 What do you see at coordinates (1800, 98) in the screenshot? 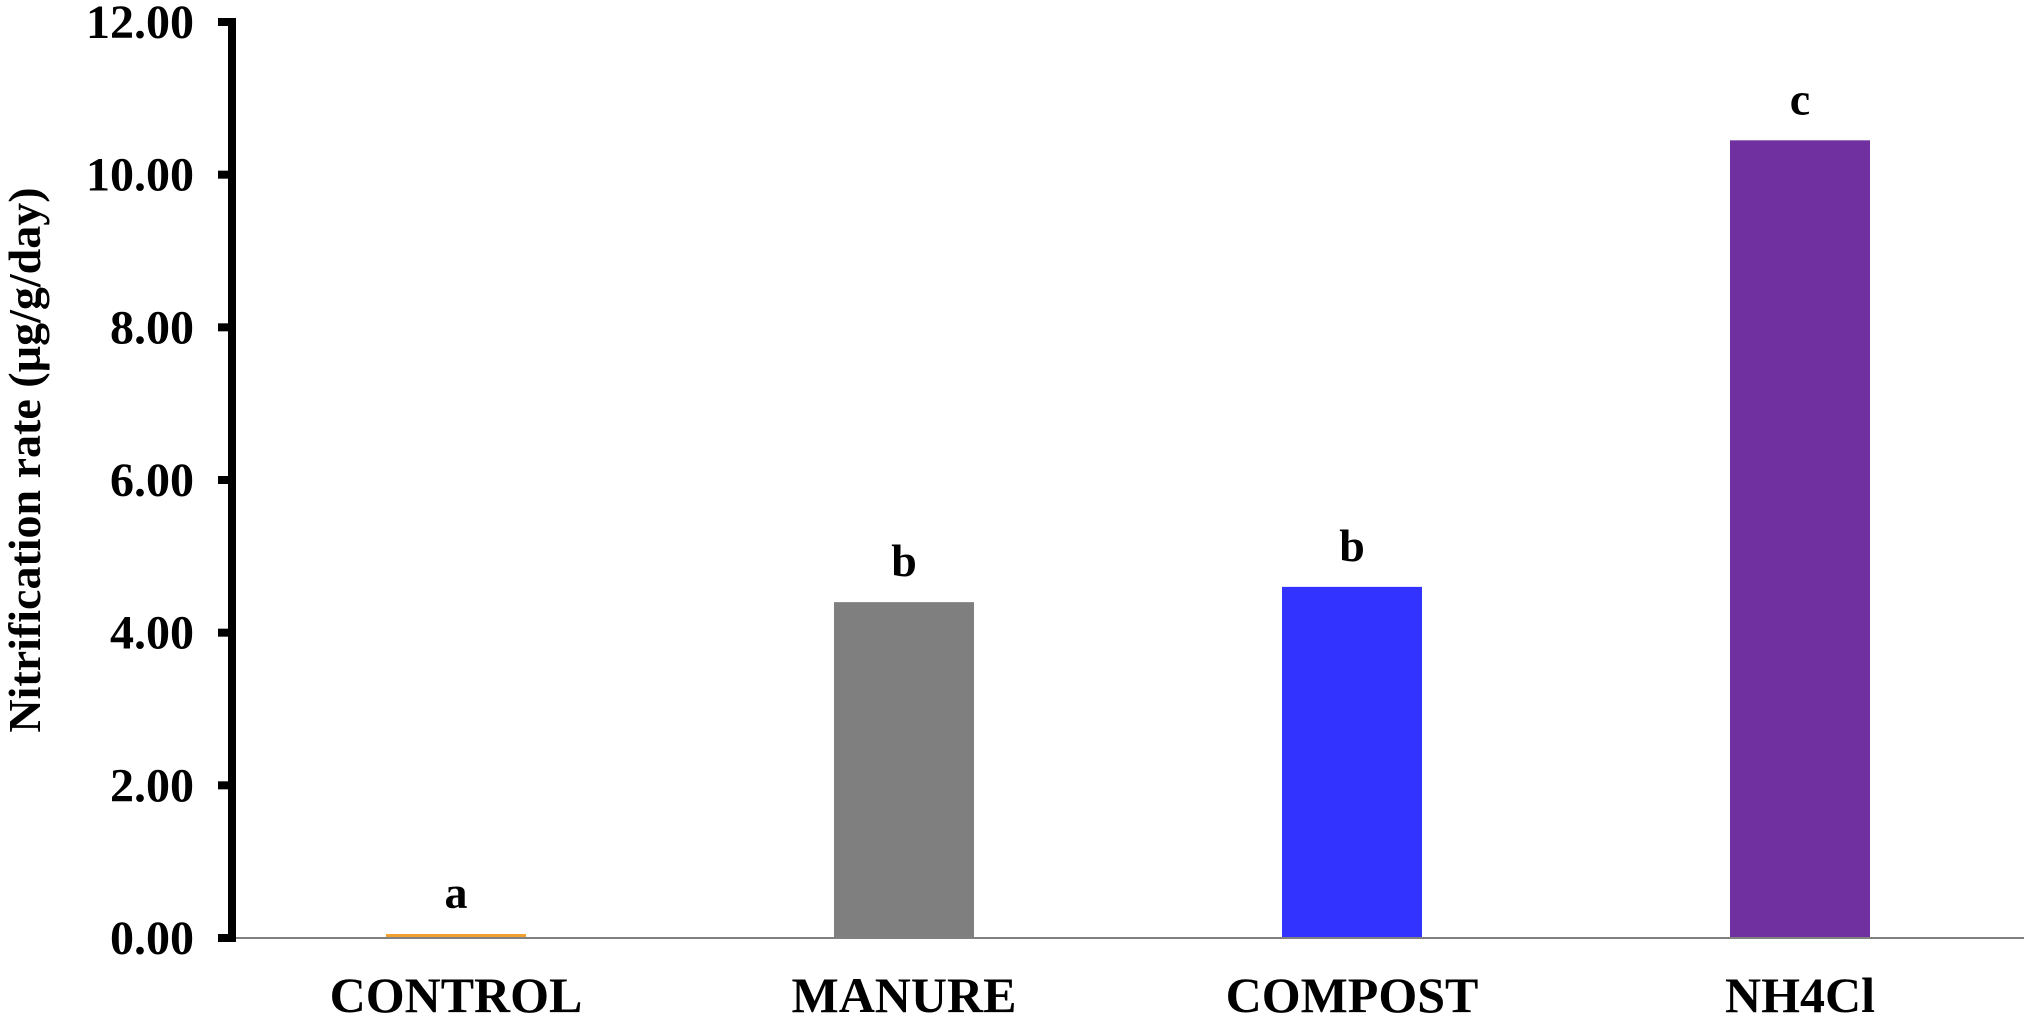
I see `significance-letter: c` at bounding box center [1800, 98].